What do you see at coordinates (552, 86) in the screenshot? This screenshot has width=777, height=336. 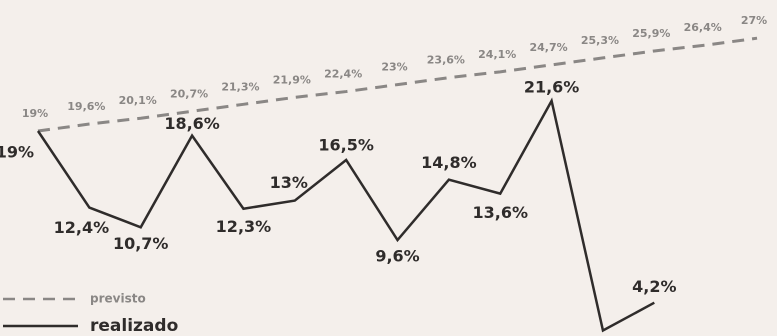 I see `value-label: 21,6%` at bounding box center [552, 86].